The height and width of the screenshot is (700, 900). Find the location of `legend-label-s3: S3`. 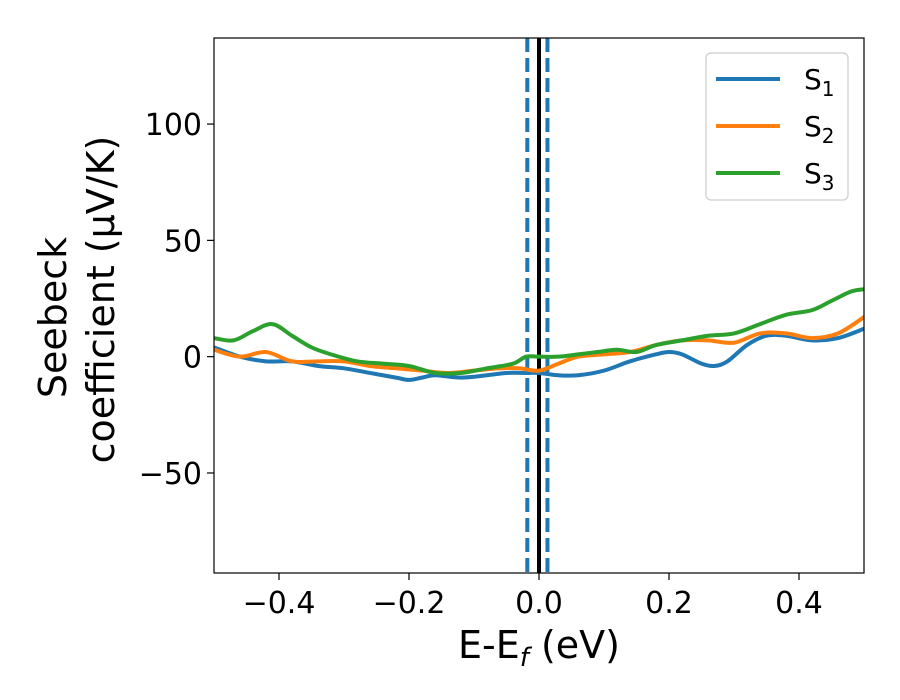

legend-label-s3: S3 is located at coordinates (819, 176).